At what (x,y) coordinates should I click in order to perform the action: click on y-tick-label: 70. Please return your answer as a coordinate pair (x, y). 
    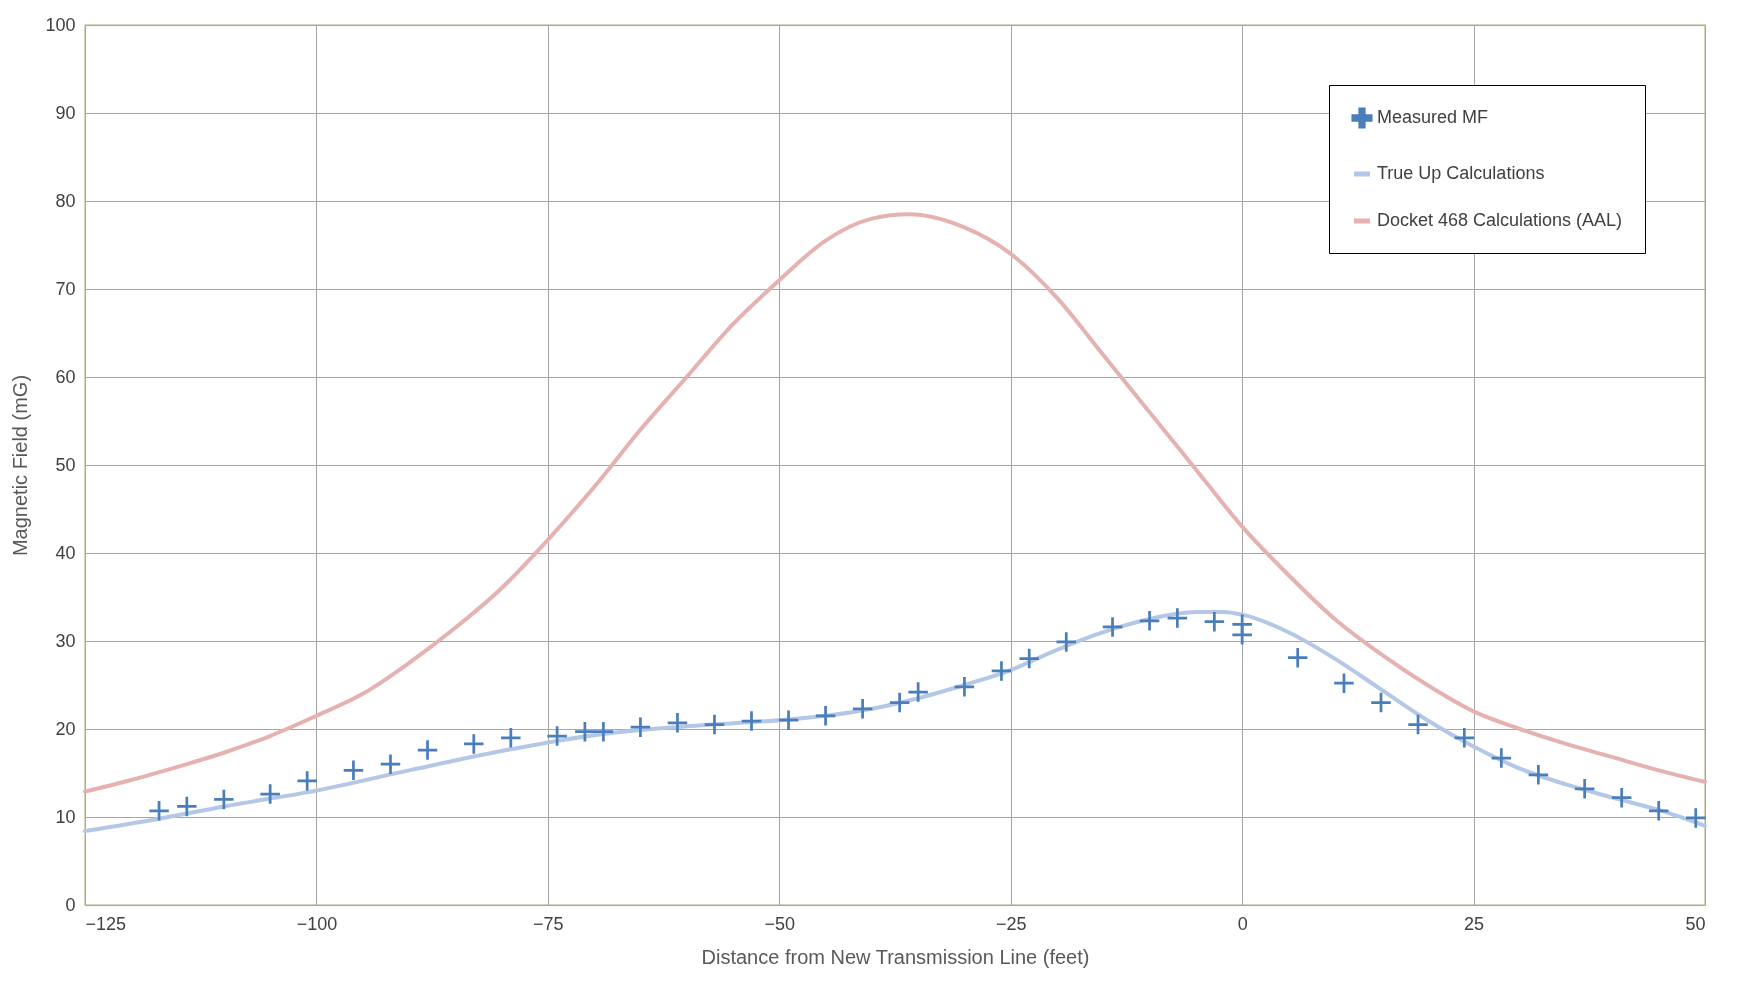
    Looking at the image, I should click on (65, 288).